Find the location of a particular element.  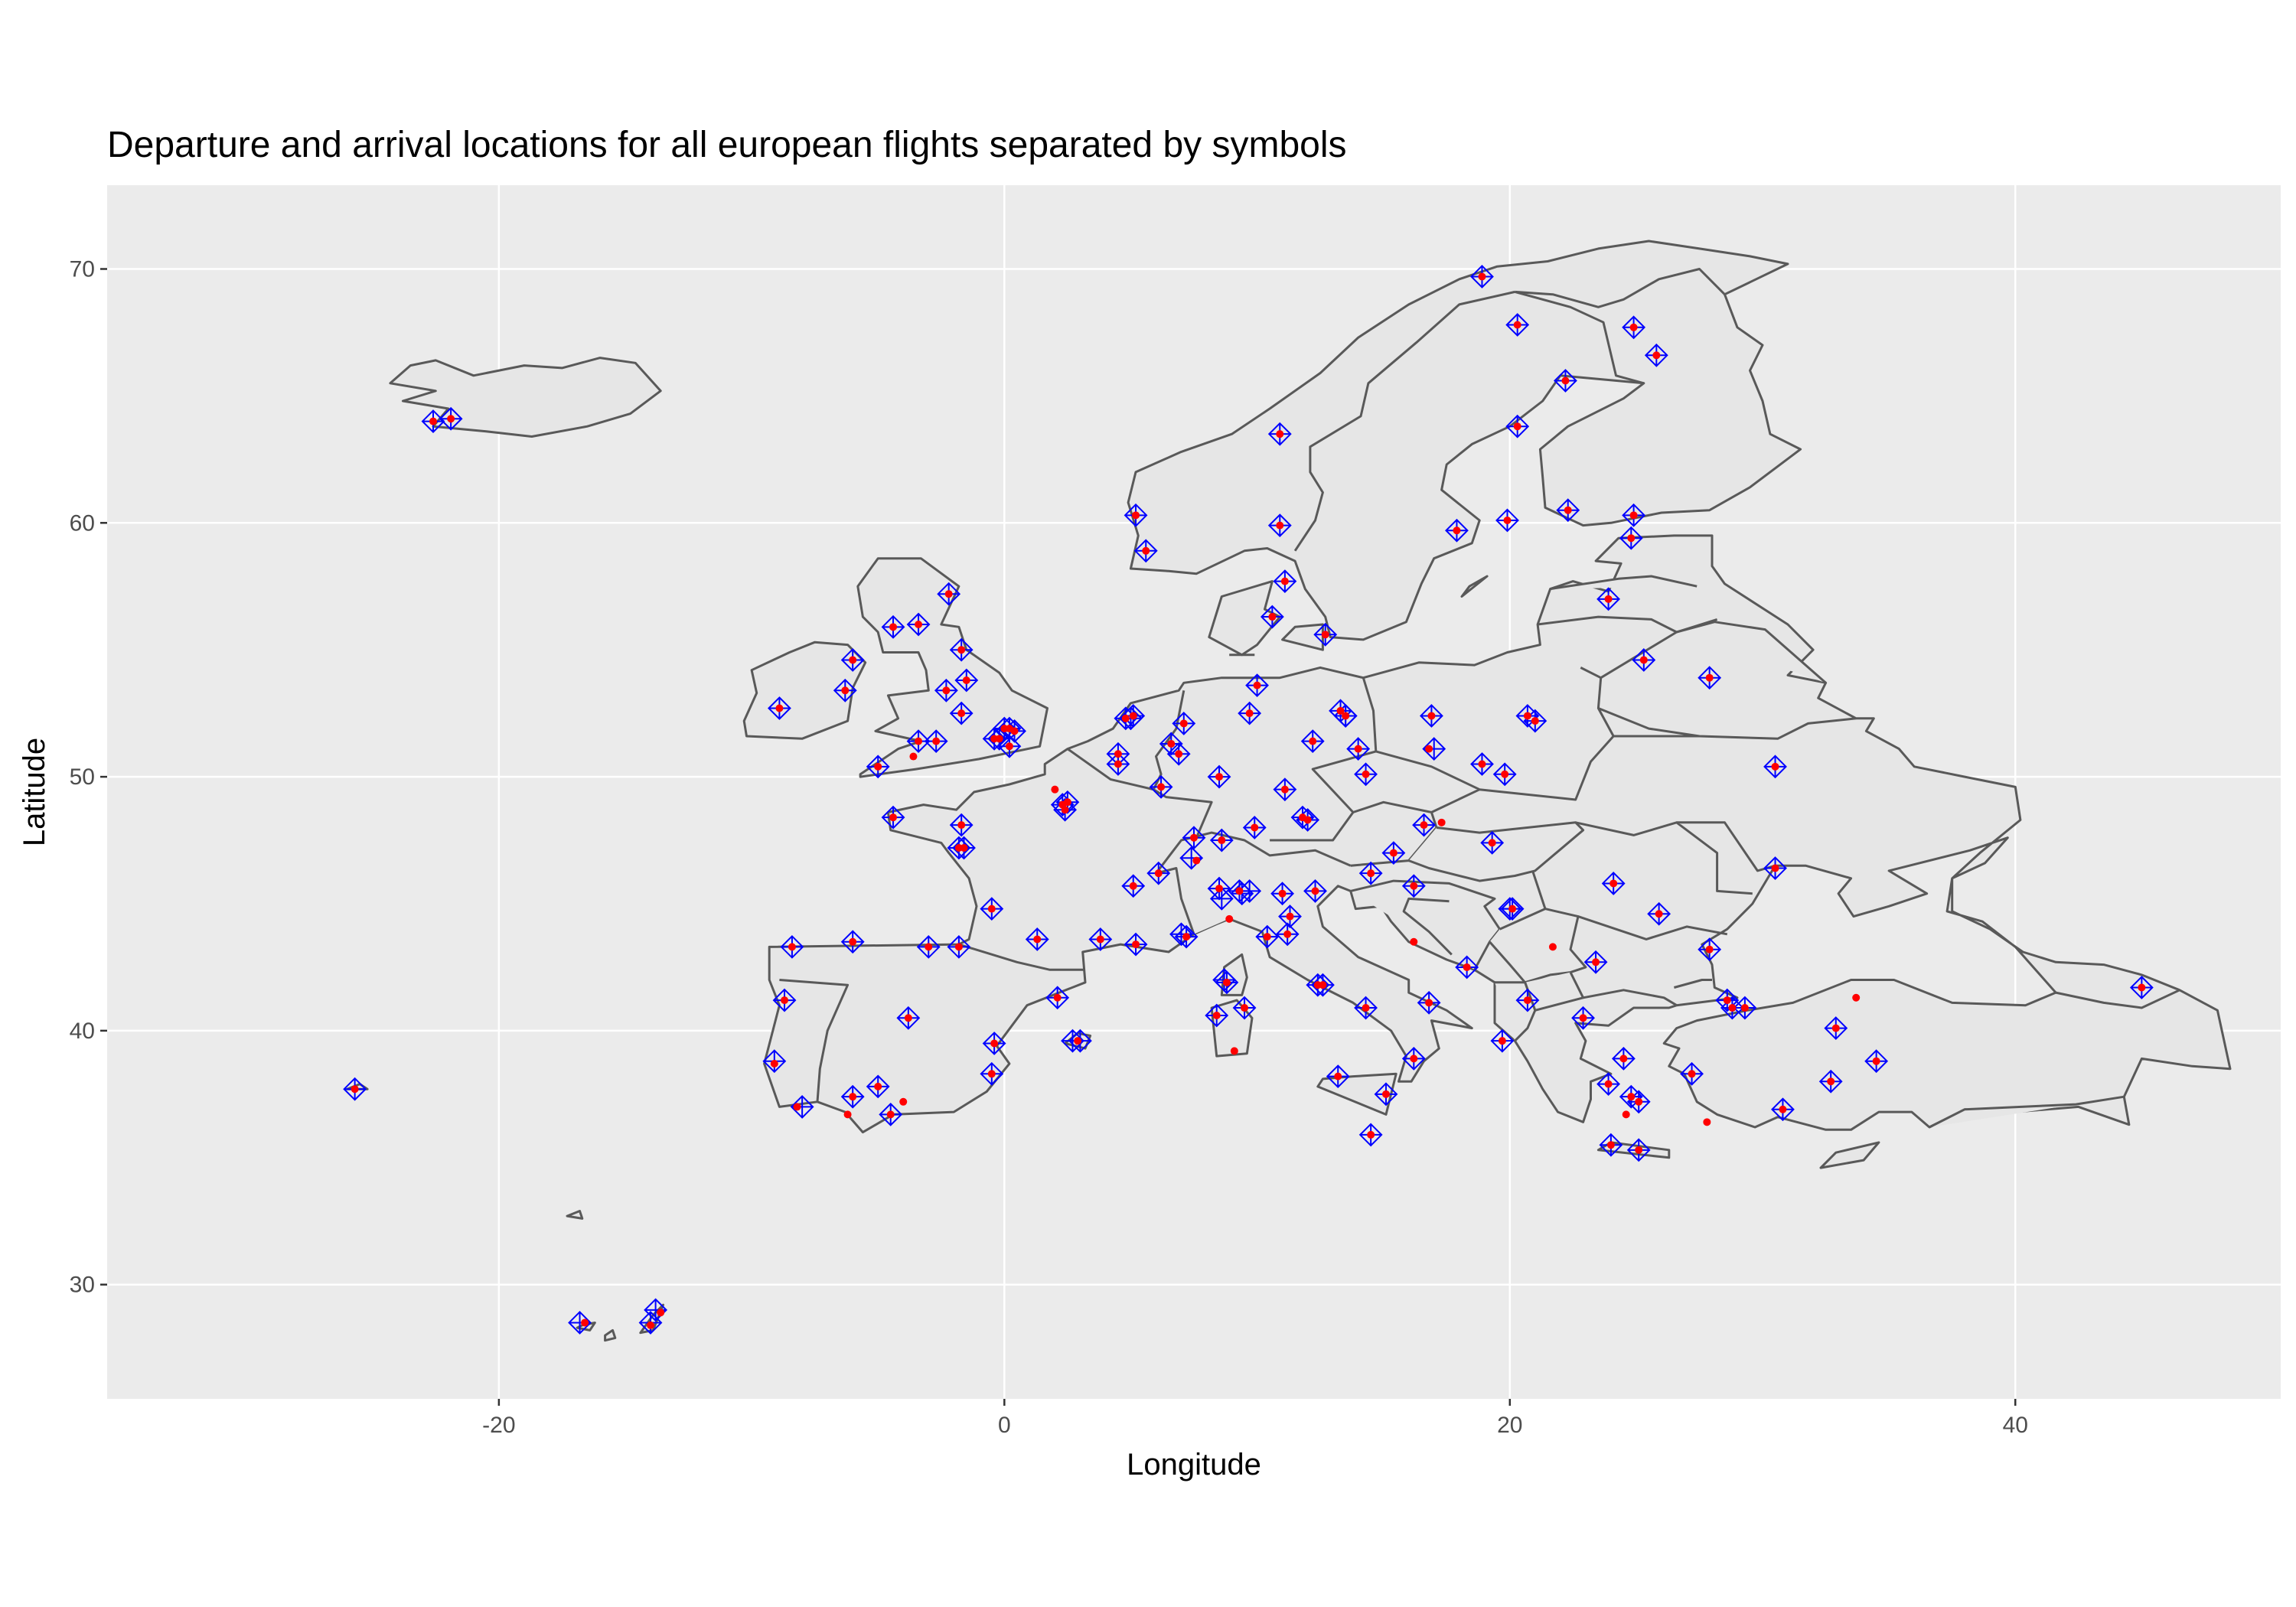

x-tick-label: -20 is located at coordinates (498, 1426).